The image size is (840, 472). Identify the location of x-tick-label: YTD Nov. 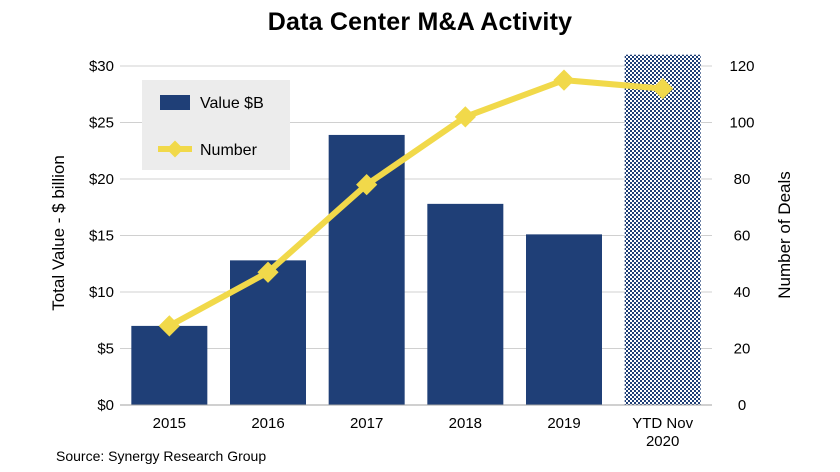
(662, 423).